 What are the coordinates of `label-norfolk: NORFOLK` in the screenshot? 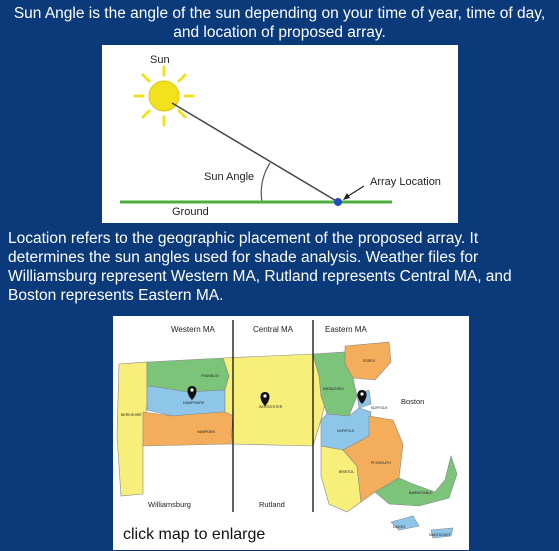 It's located at (346, 431).